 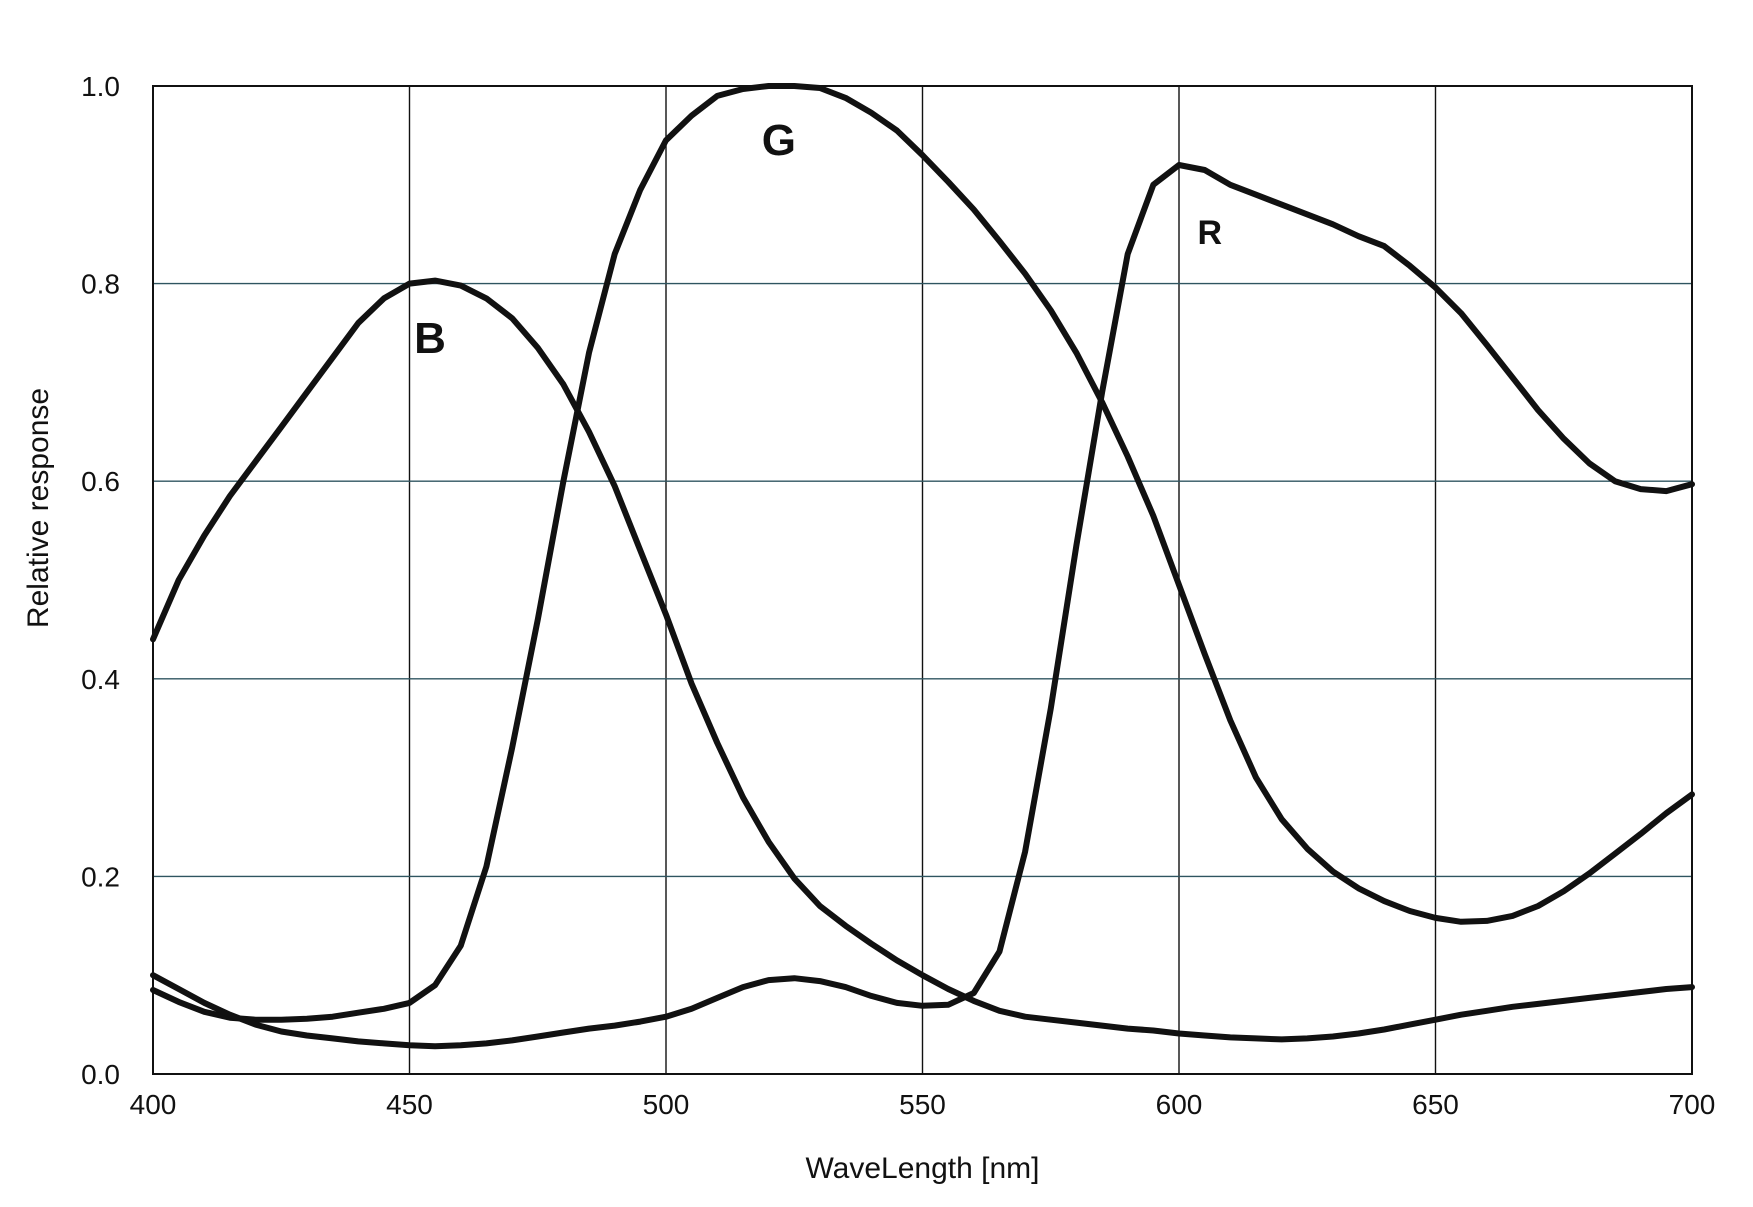 I want to click on y-tick-label: 0.6, so click(x=100, y=481).